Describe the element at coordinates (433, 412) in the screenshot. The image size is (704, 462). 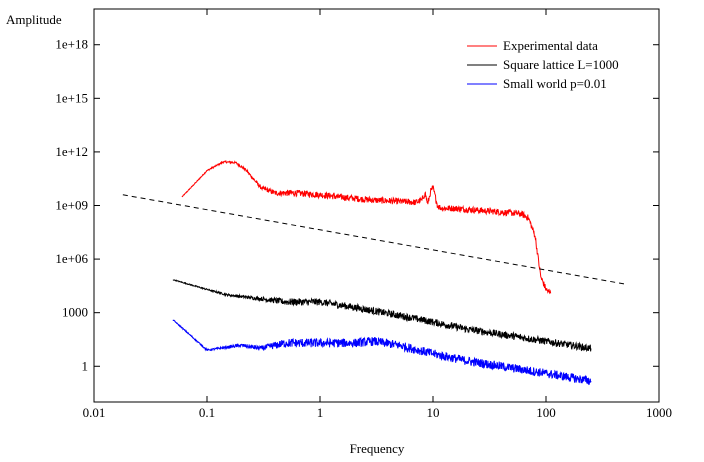
I see `x-tick-label: 10` at that location.